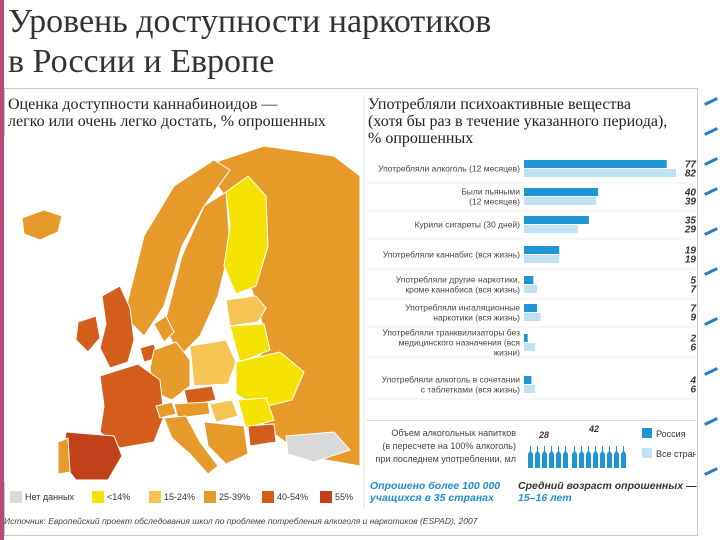  What do you see at coordinates (647, 453) in the screenshot?
I see `bottle-legend-swatch-europe` at bounding box center [647, 453].